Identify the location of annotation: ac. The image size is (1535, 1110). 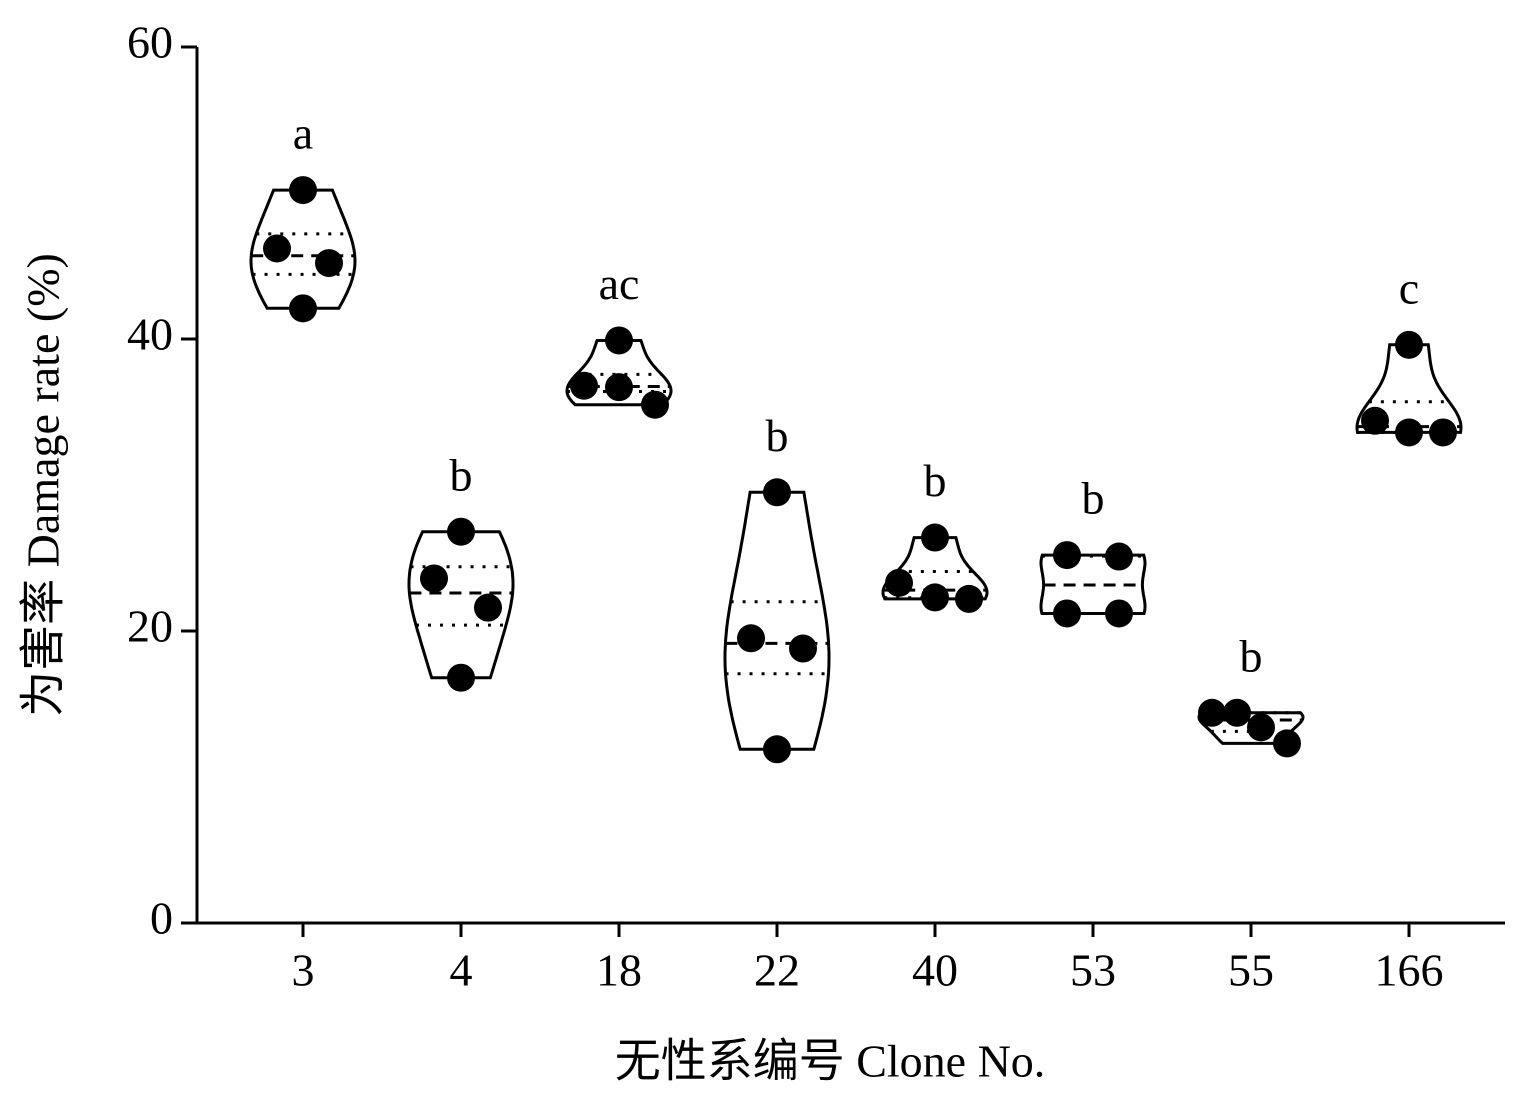
(619, 283).